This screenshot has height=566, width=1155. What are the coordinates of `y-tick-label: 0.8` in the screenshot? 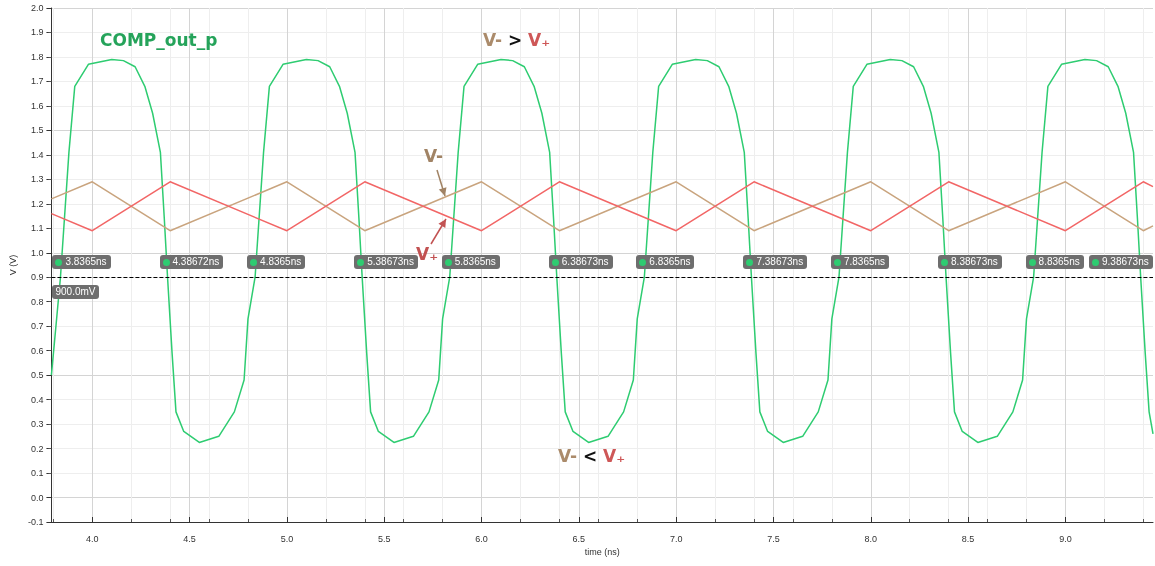 It's located at (37, 301).